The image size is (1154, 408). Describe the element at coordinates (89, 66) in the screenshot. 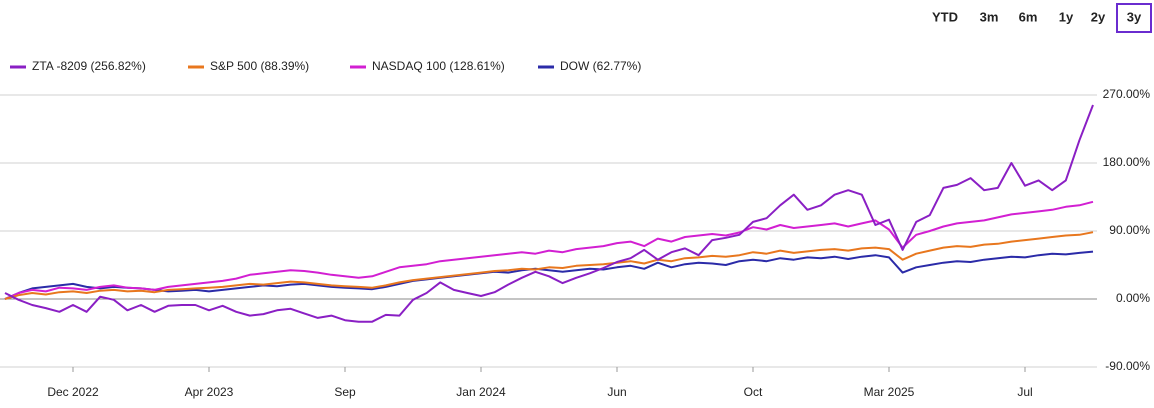

I see `legend-label: ZTA -8209 (256.82%)` at that location.